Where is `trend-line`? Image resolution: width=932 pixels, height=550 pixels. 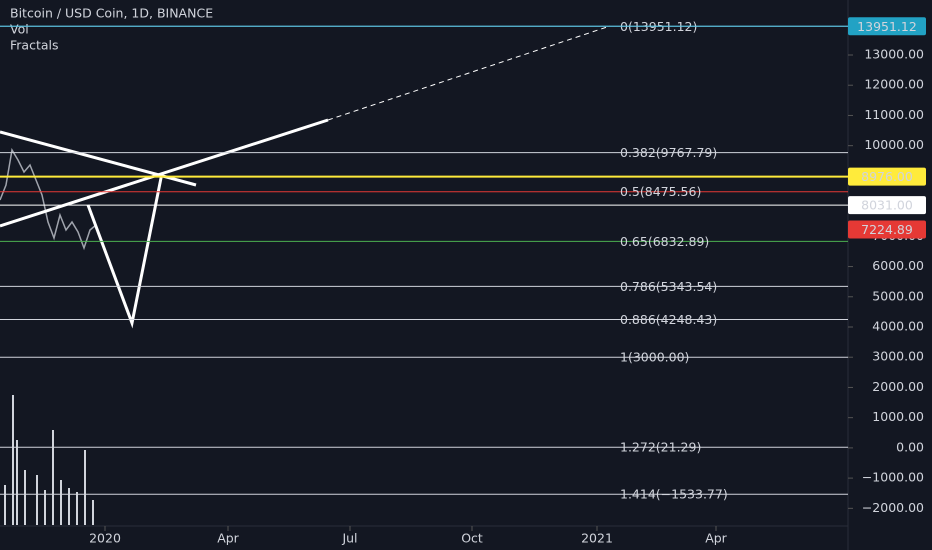 trend-line is located at coordinates (164, 173).